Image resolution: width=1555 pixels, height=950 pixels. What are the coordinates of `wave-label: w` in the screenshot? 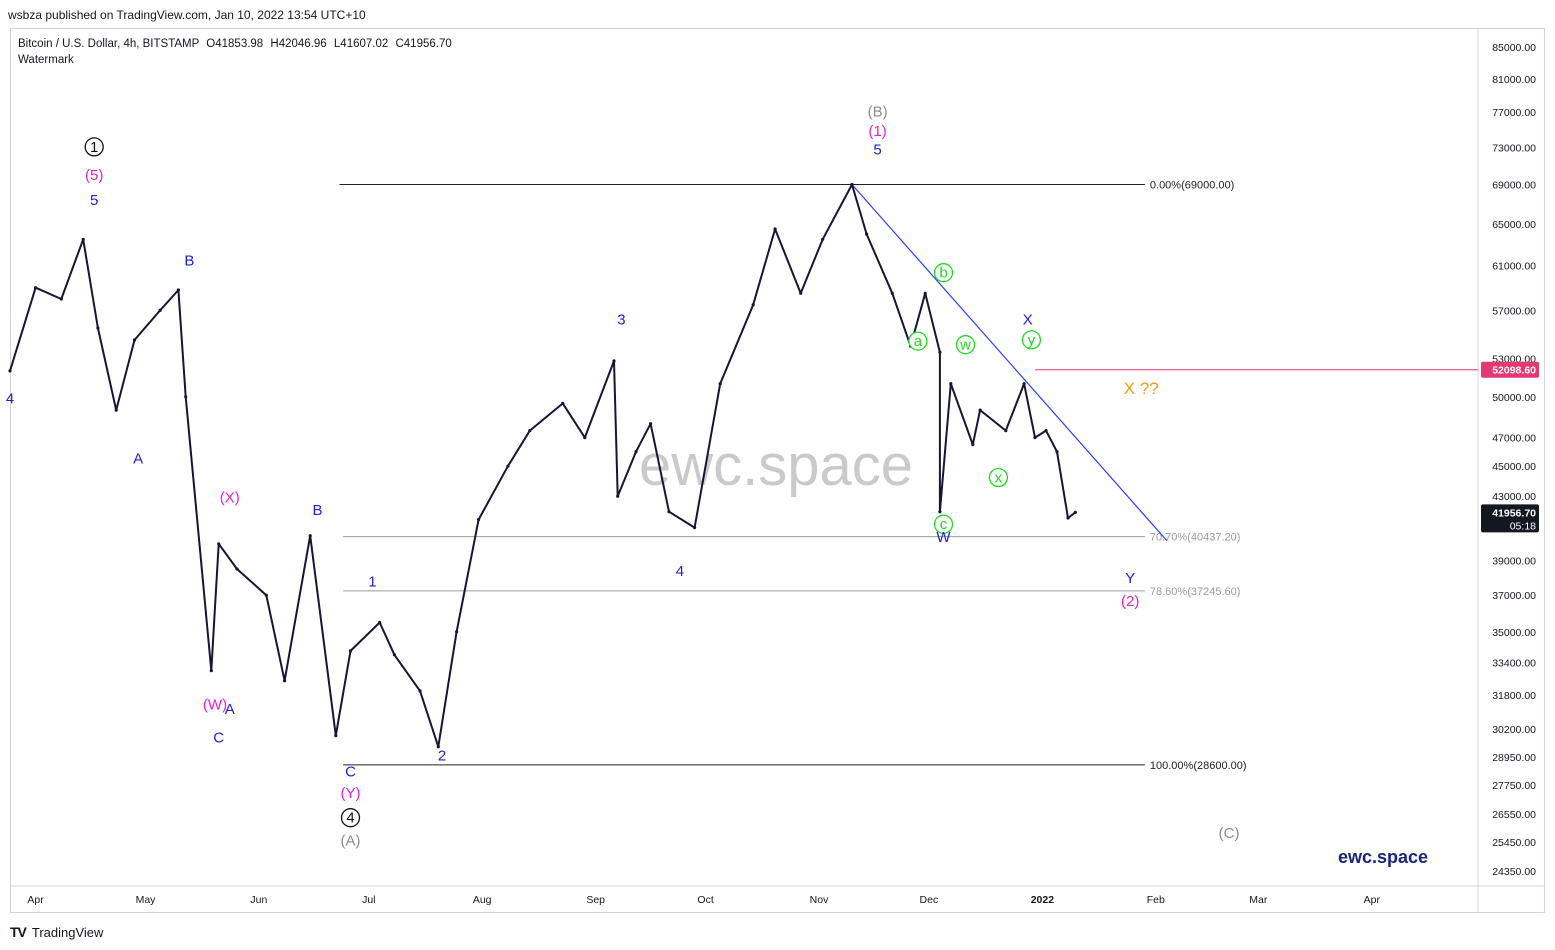 It's located at (965, 345).